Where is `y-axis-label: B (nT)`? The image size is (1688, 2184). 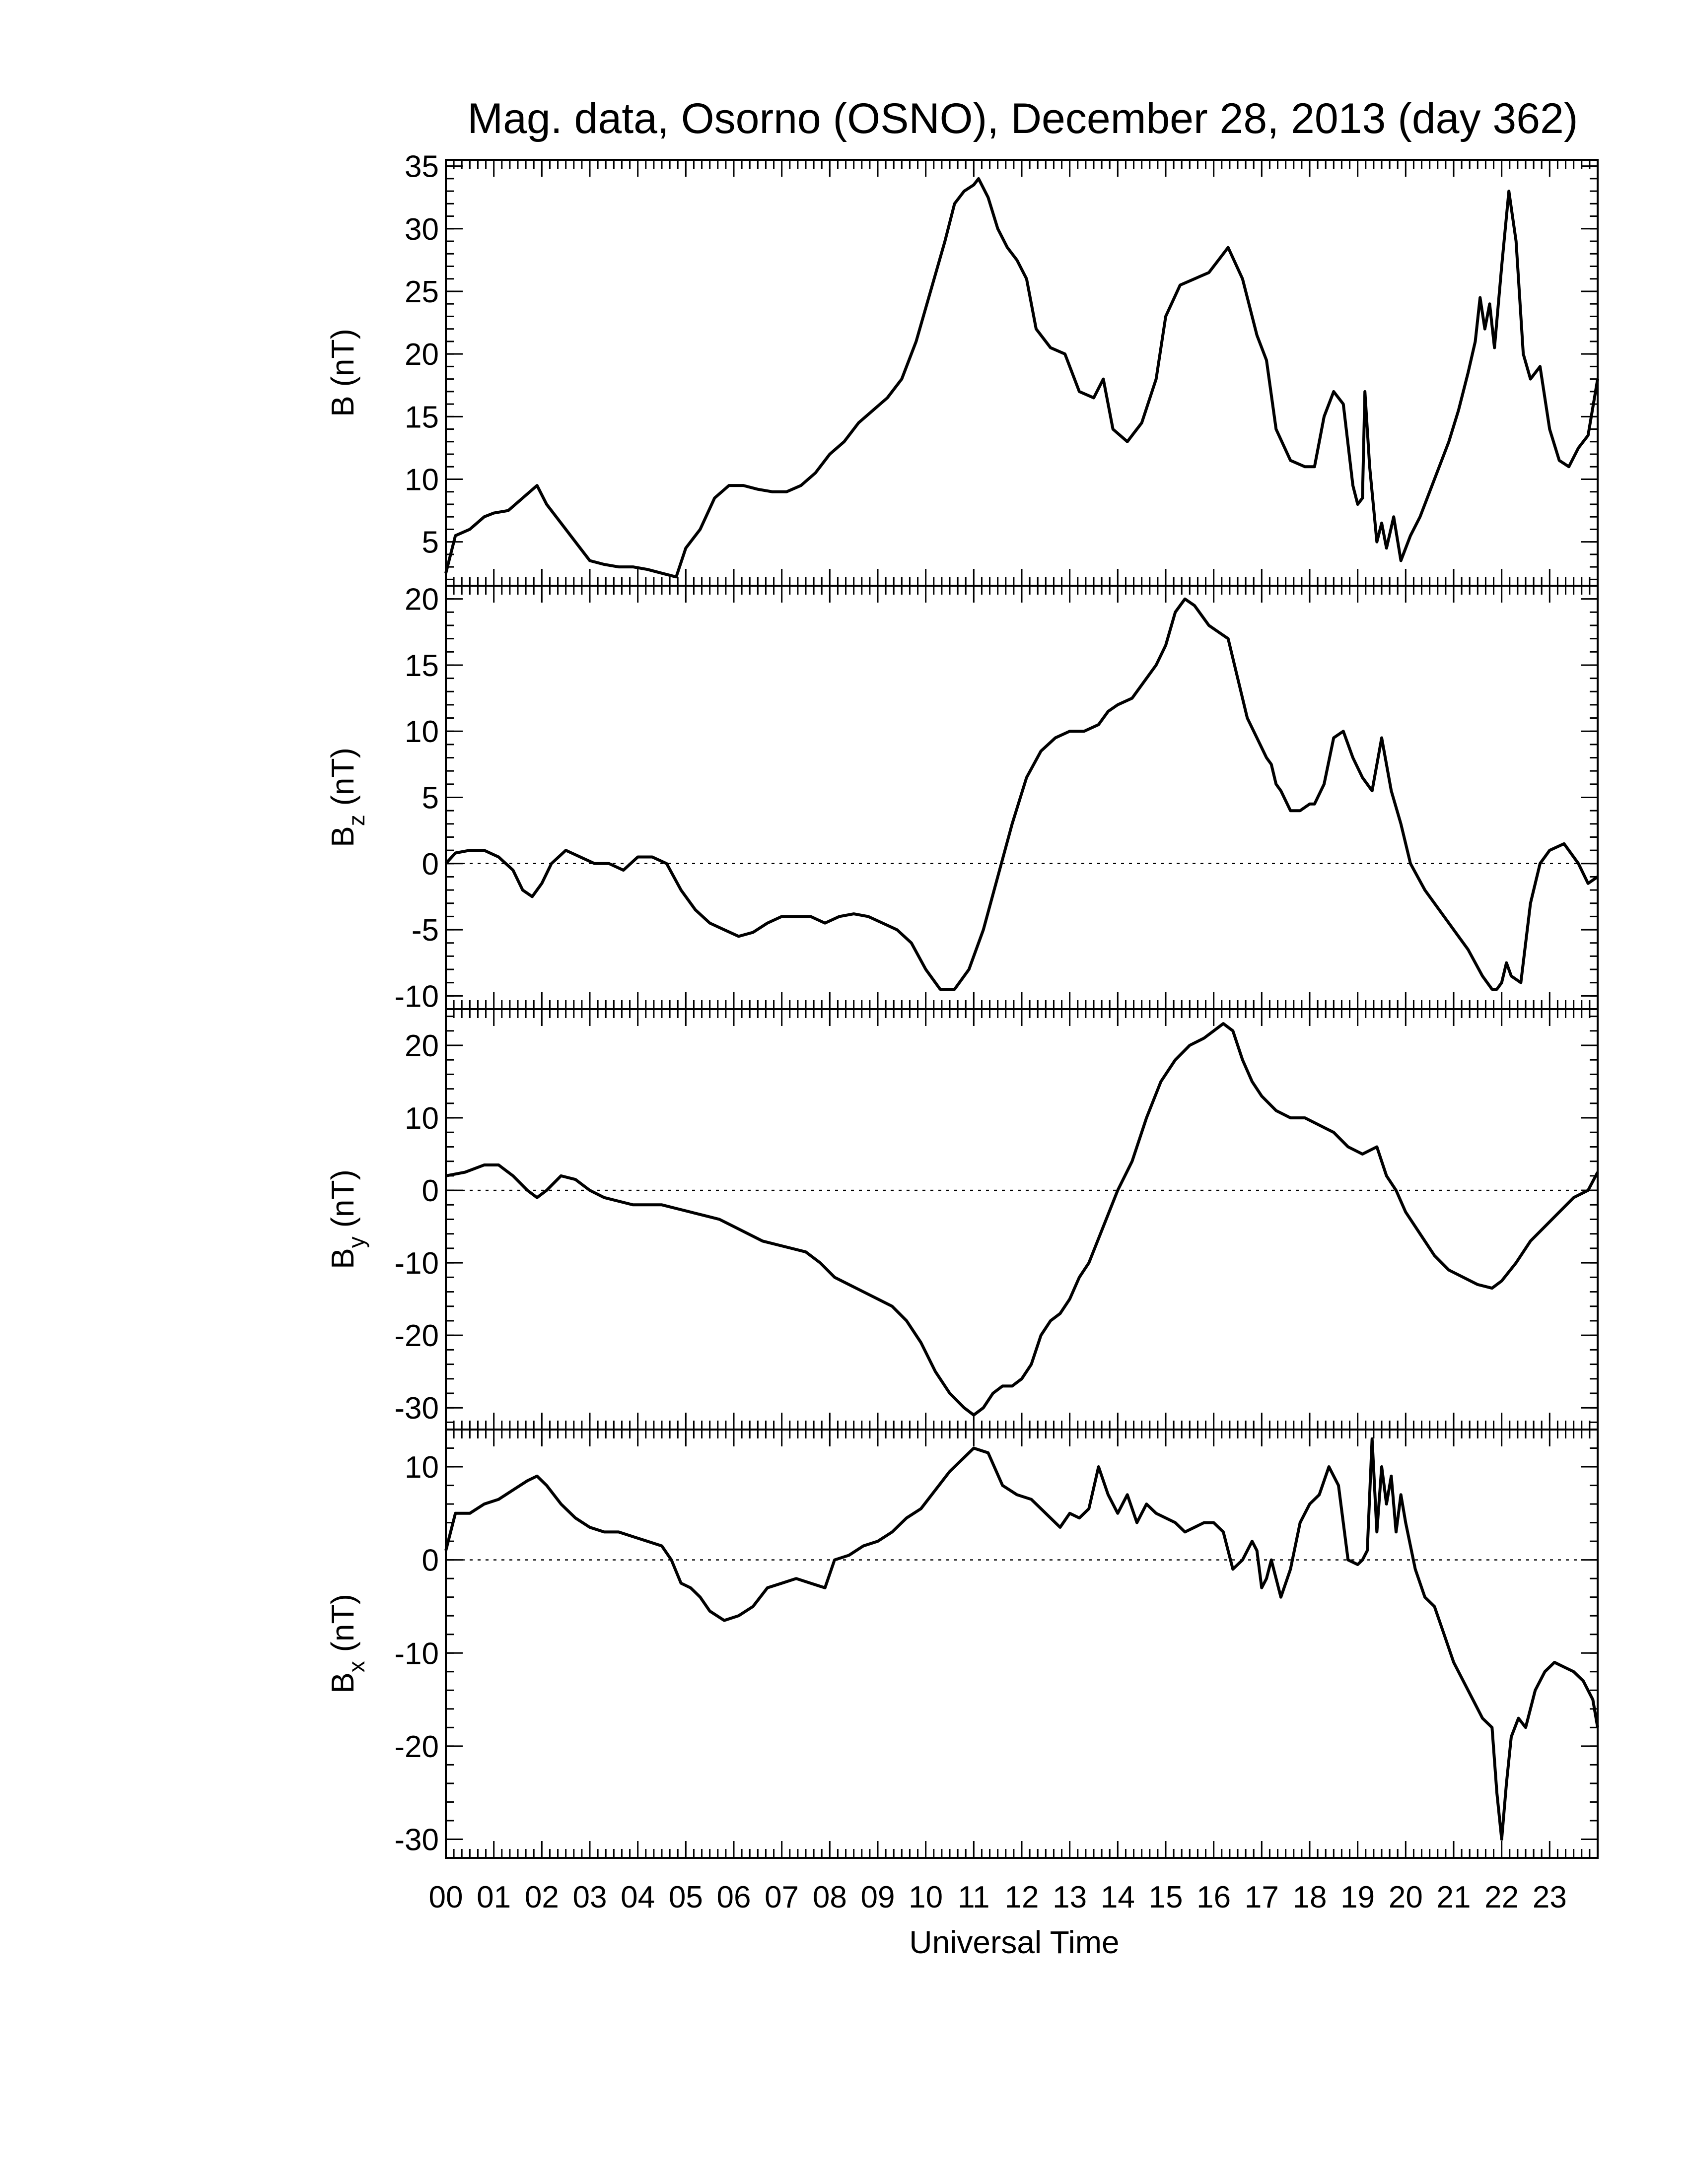
y-axis-label: B (nT) is located at coordinates (342, 373).